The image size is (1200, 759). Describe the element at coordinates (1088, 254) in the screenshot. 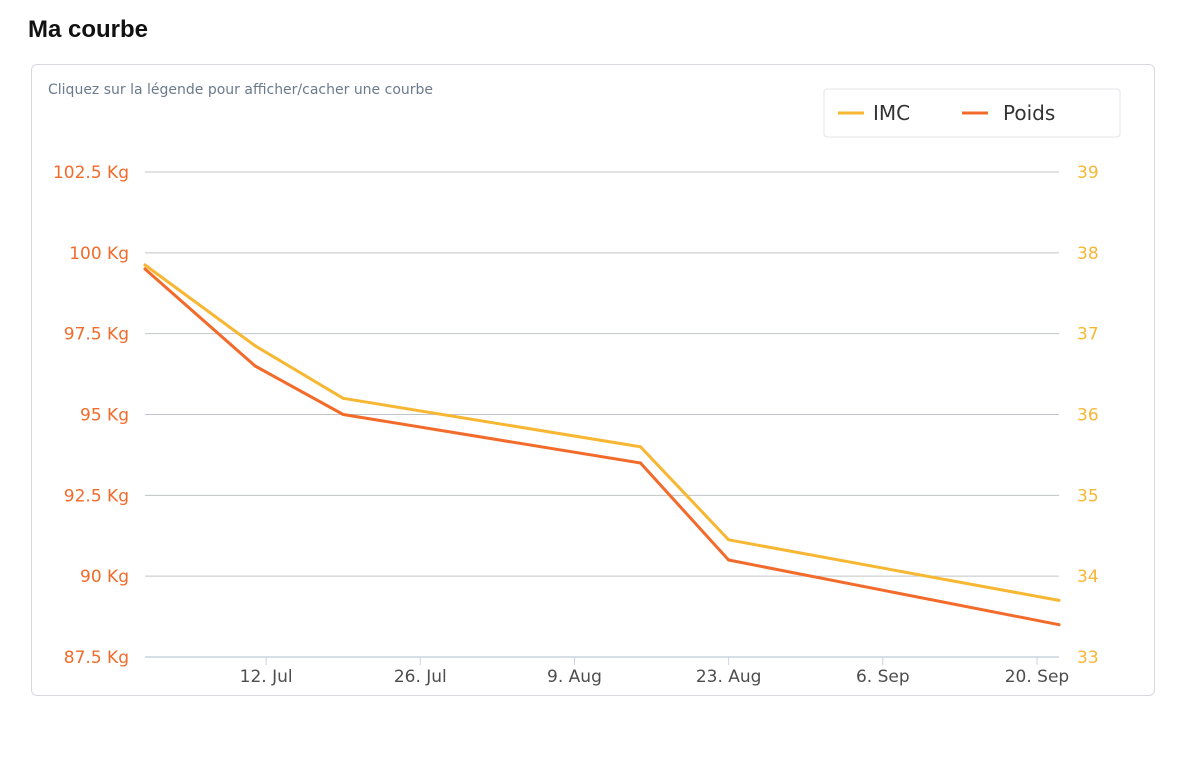

I see `y-right-tick-label: 38` at that location.